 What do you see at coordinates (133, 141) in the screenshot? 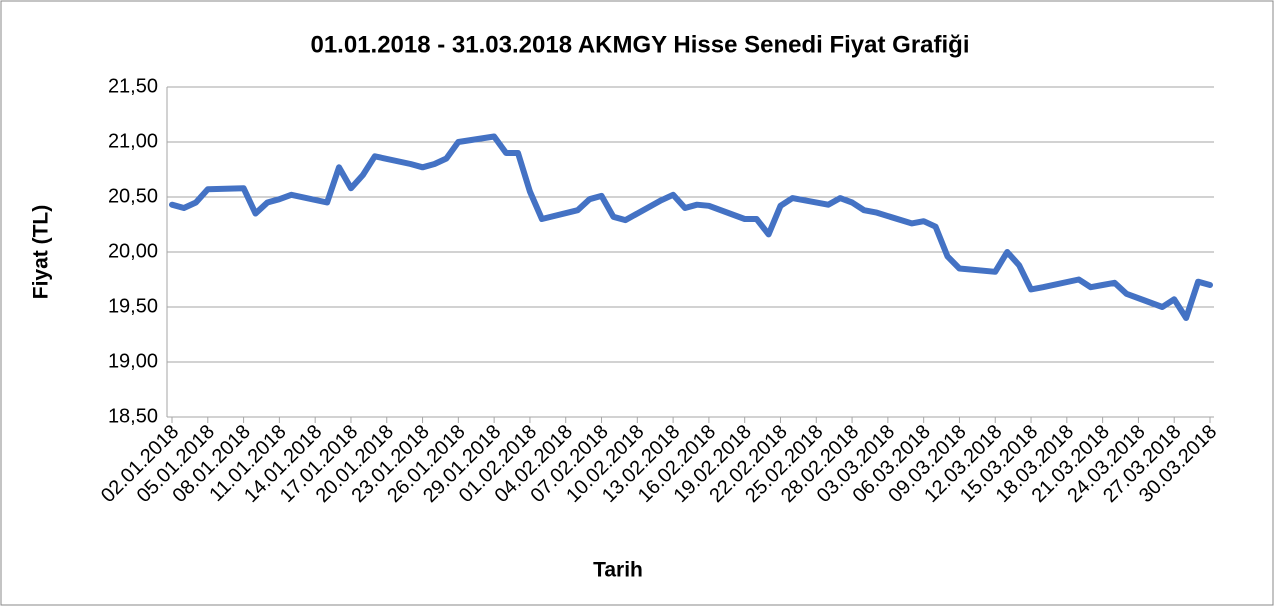
I see `y-tick-label: 21,00` at bounding box center [133, 141].